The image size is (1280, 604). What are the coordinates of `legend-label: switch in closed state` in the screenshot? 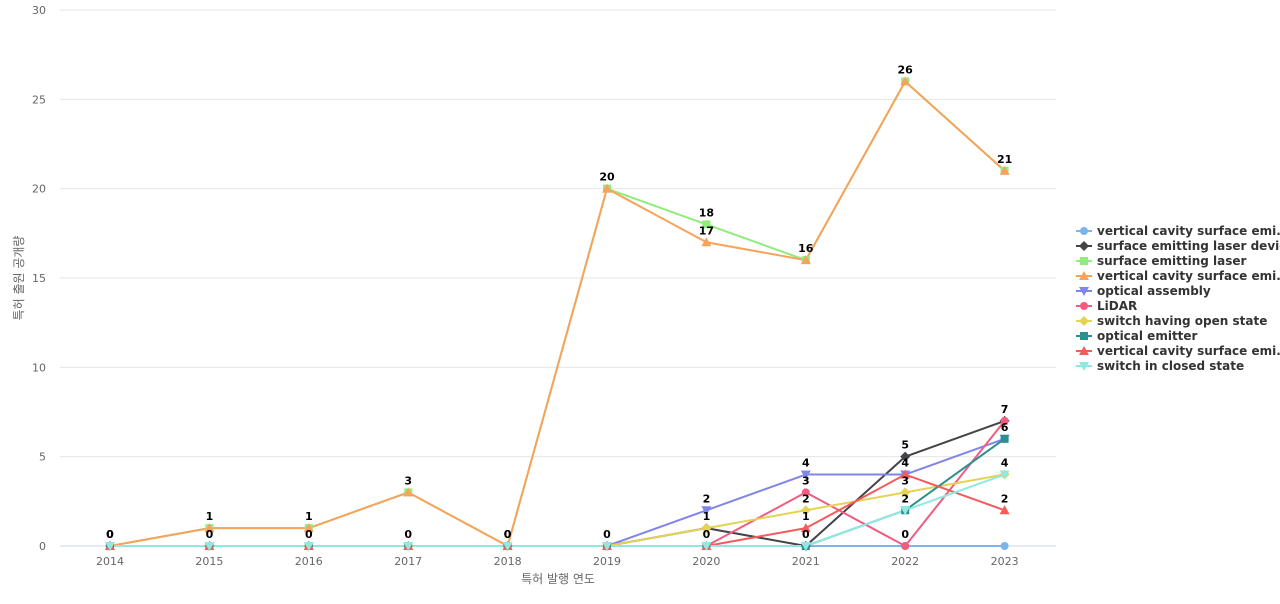 It's located at (1170, 366).